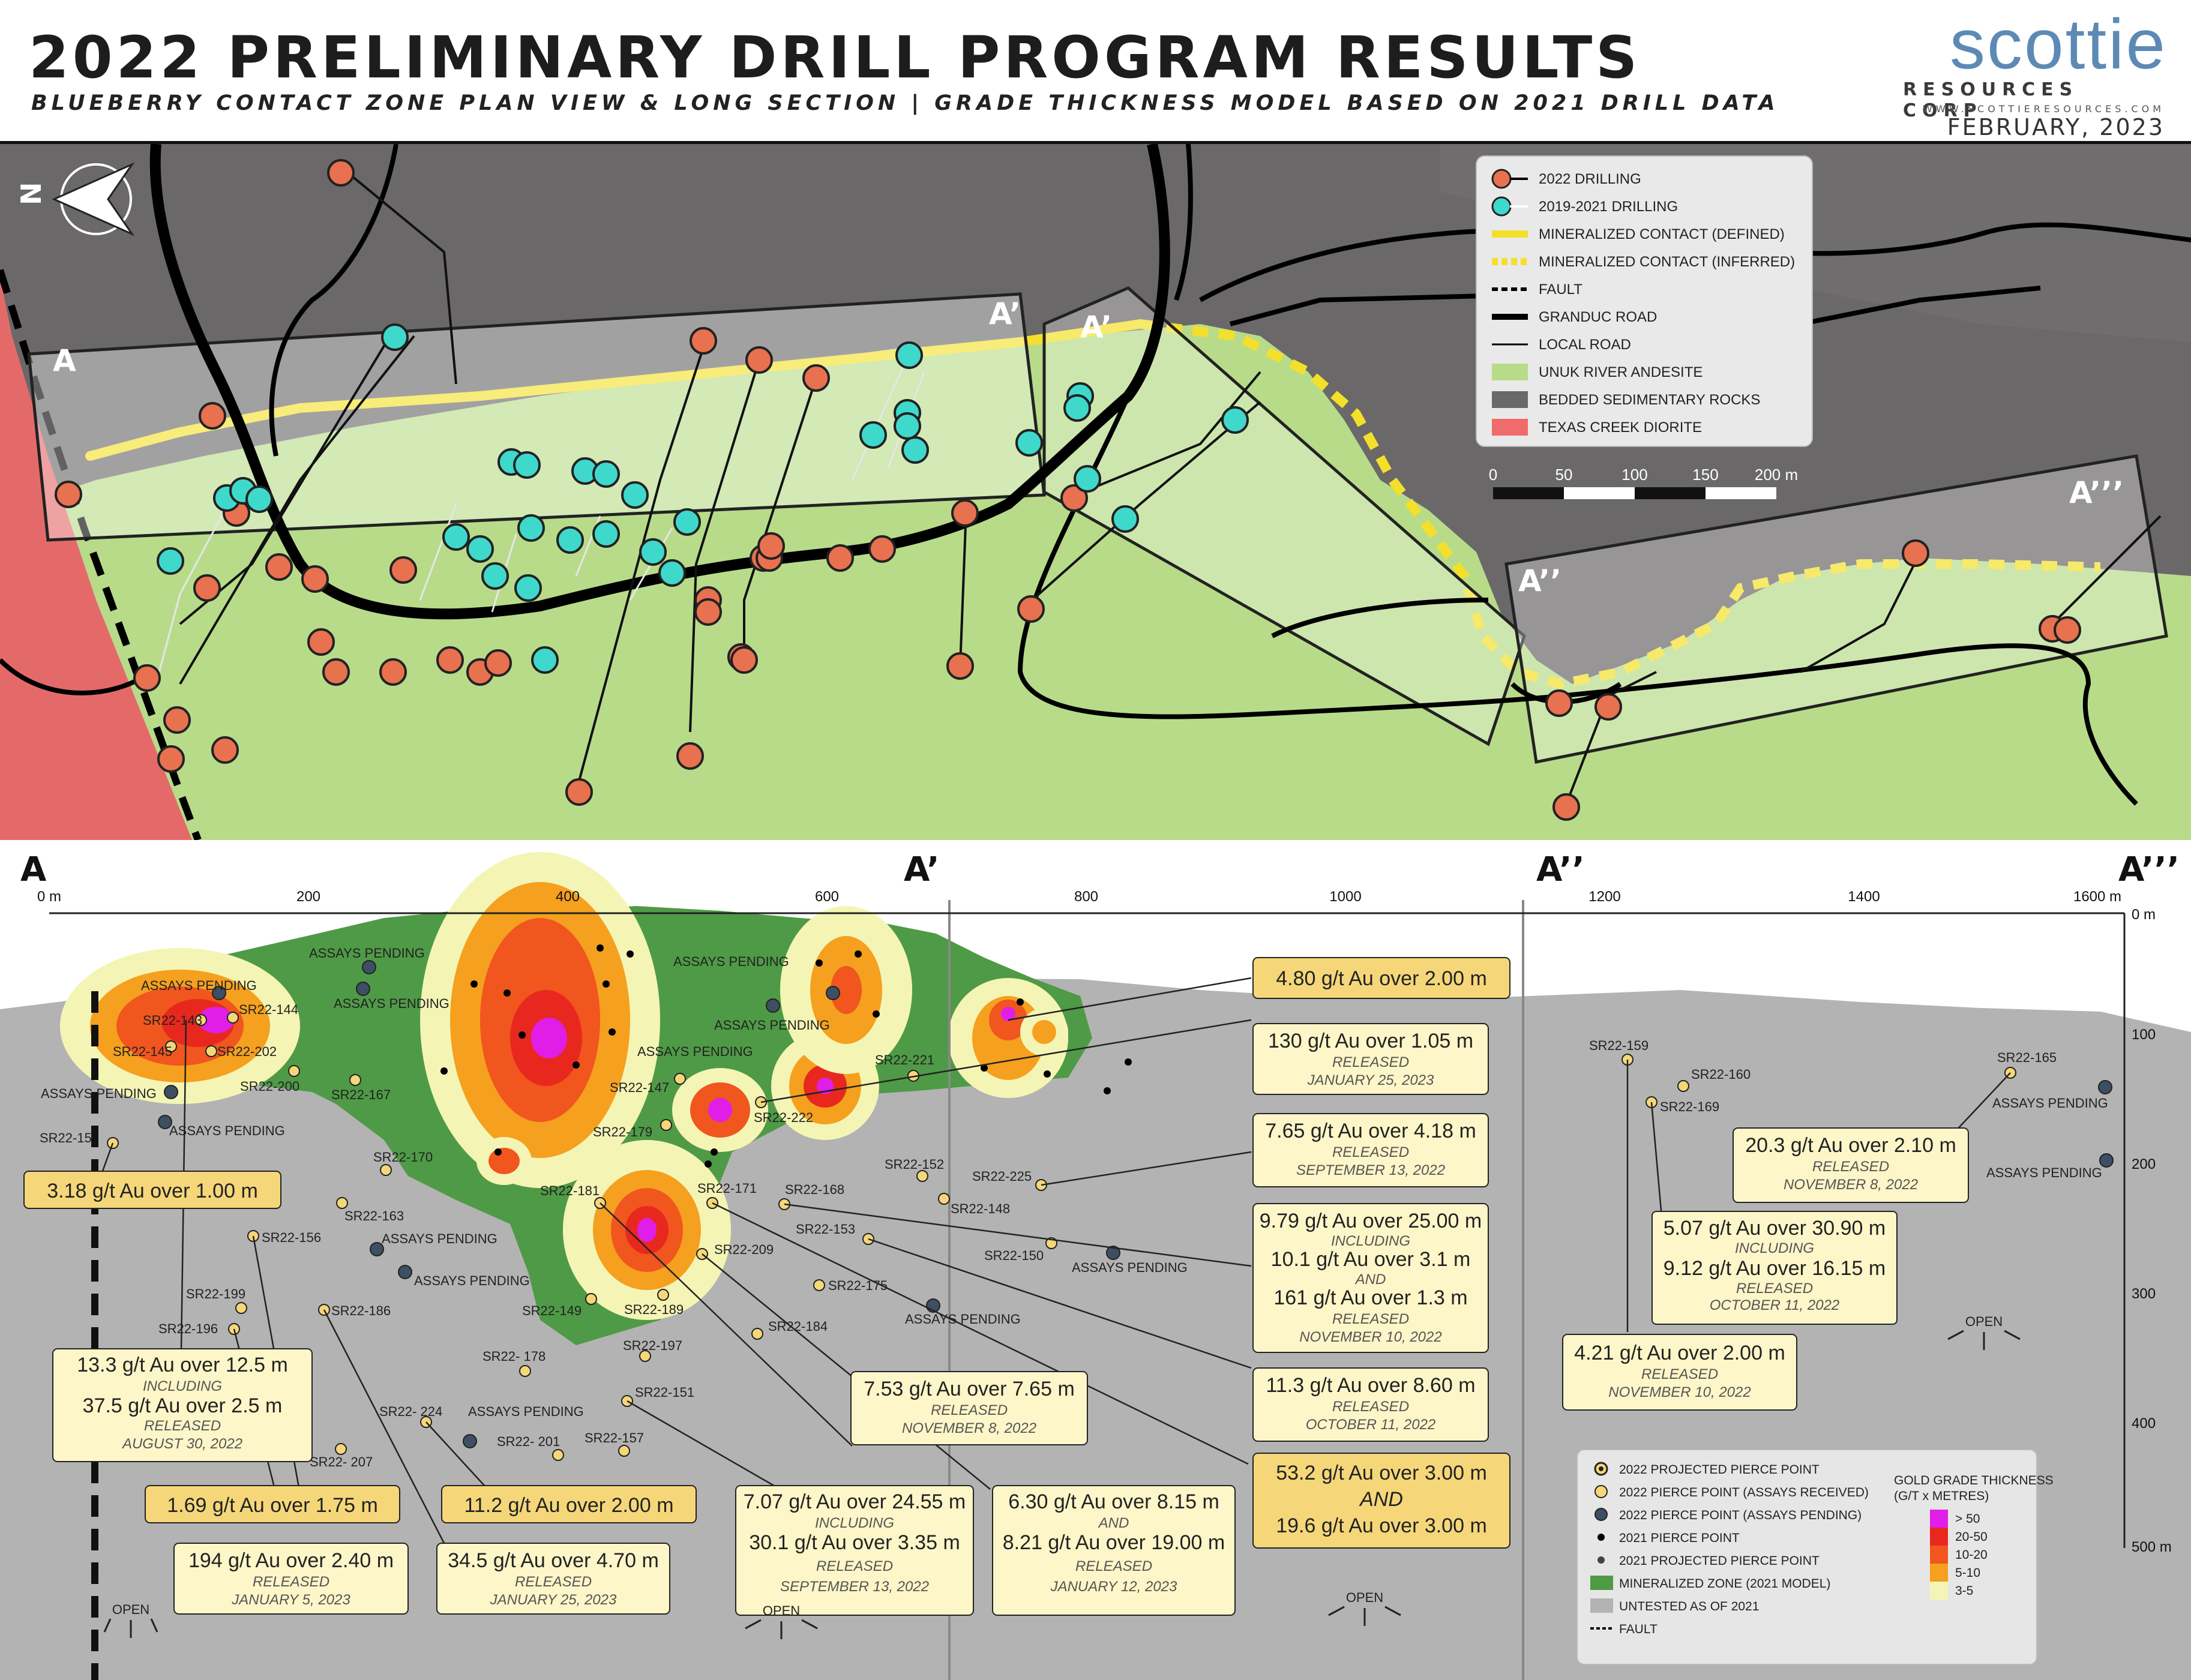 The height and width of the screenshot is (1680, 2191). What do you see at coordinates (632, 1129) in the screenshot?
I see `hole-sr22-179: SR22-179` at bounding box center [632, 1129].